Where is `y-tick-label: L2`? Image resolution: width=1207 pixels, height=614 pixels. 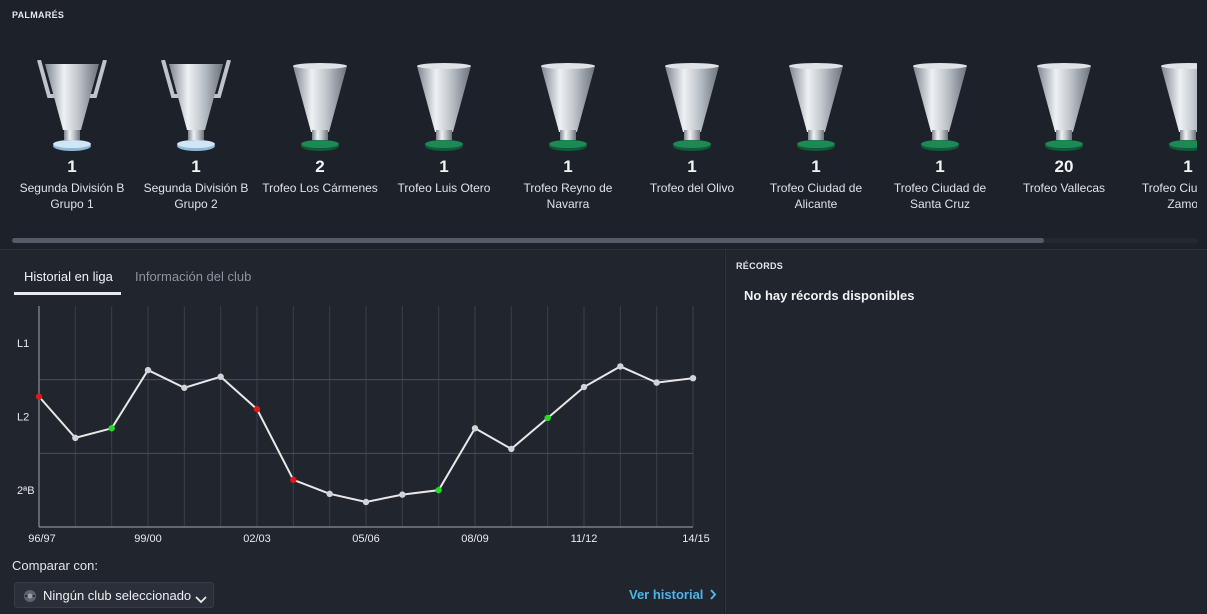
y-tick-label: L2 is located at coordinates (23, 418).